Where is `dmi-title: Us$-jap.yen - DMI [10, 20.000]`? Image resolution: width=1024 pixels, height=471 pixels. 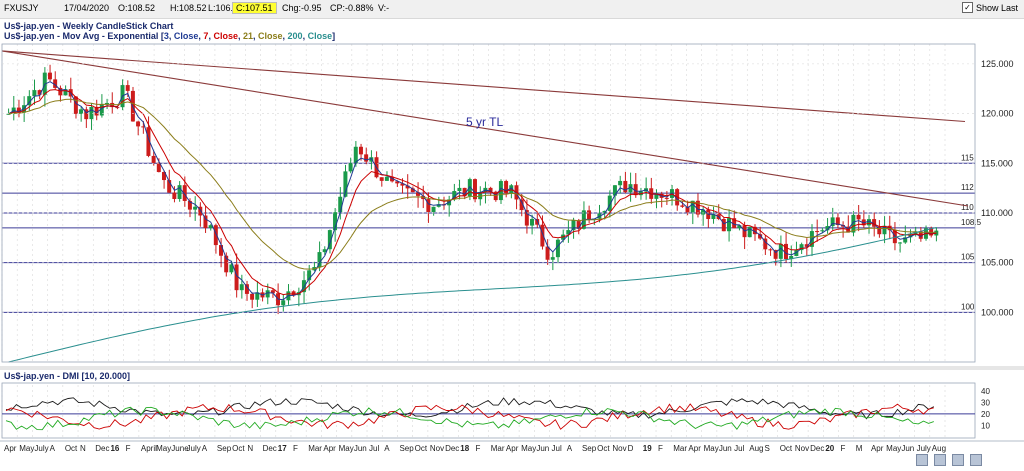
dmi-title: Us$-jap.yen - DMI [10, 20.000] is located at coordinates (67, 376).